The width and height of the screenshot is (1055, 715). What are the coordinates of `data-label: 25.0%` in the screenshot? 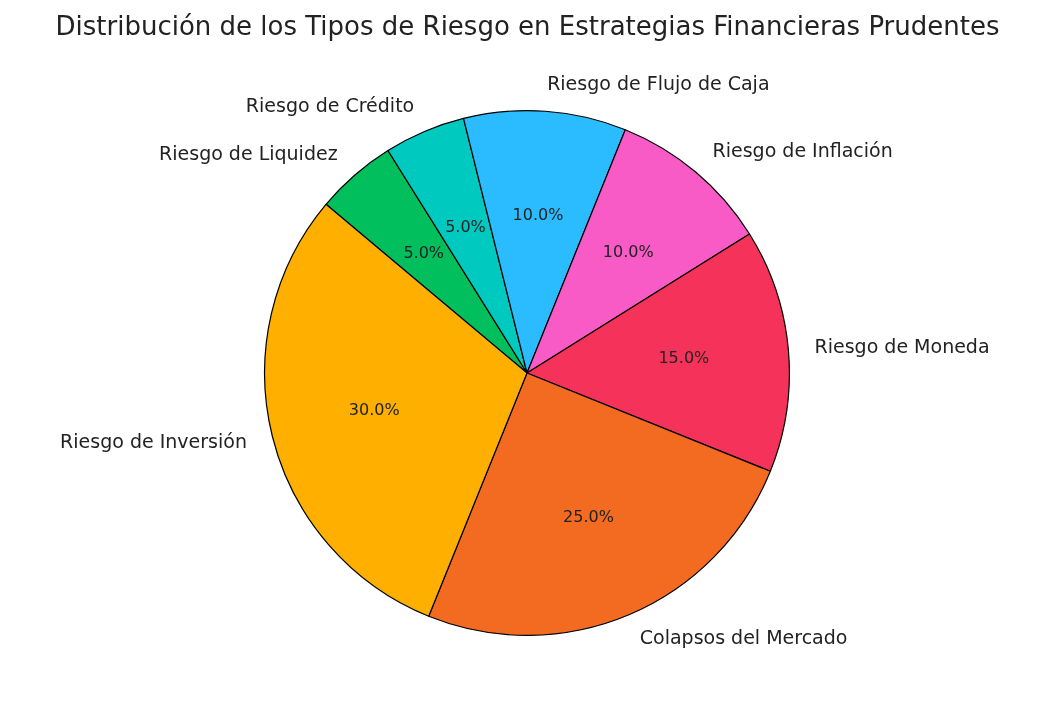 It's located at (588, 517).